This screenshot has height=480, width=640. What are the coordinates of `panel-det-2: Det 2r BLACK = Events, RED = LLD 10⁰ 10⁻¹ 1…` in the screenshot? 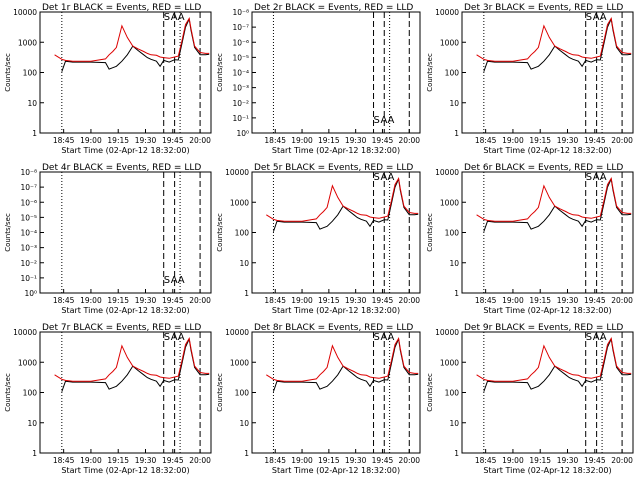 It's located at (318, 79).